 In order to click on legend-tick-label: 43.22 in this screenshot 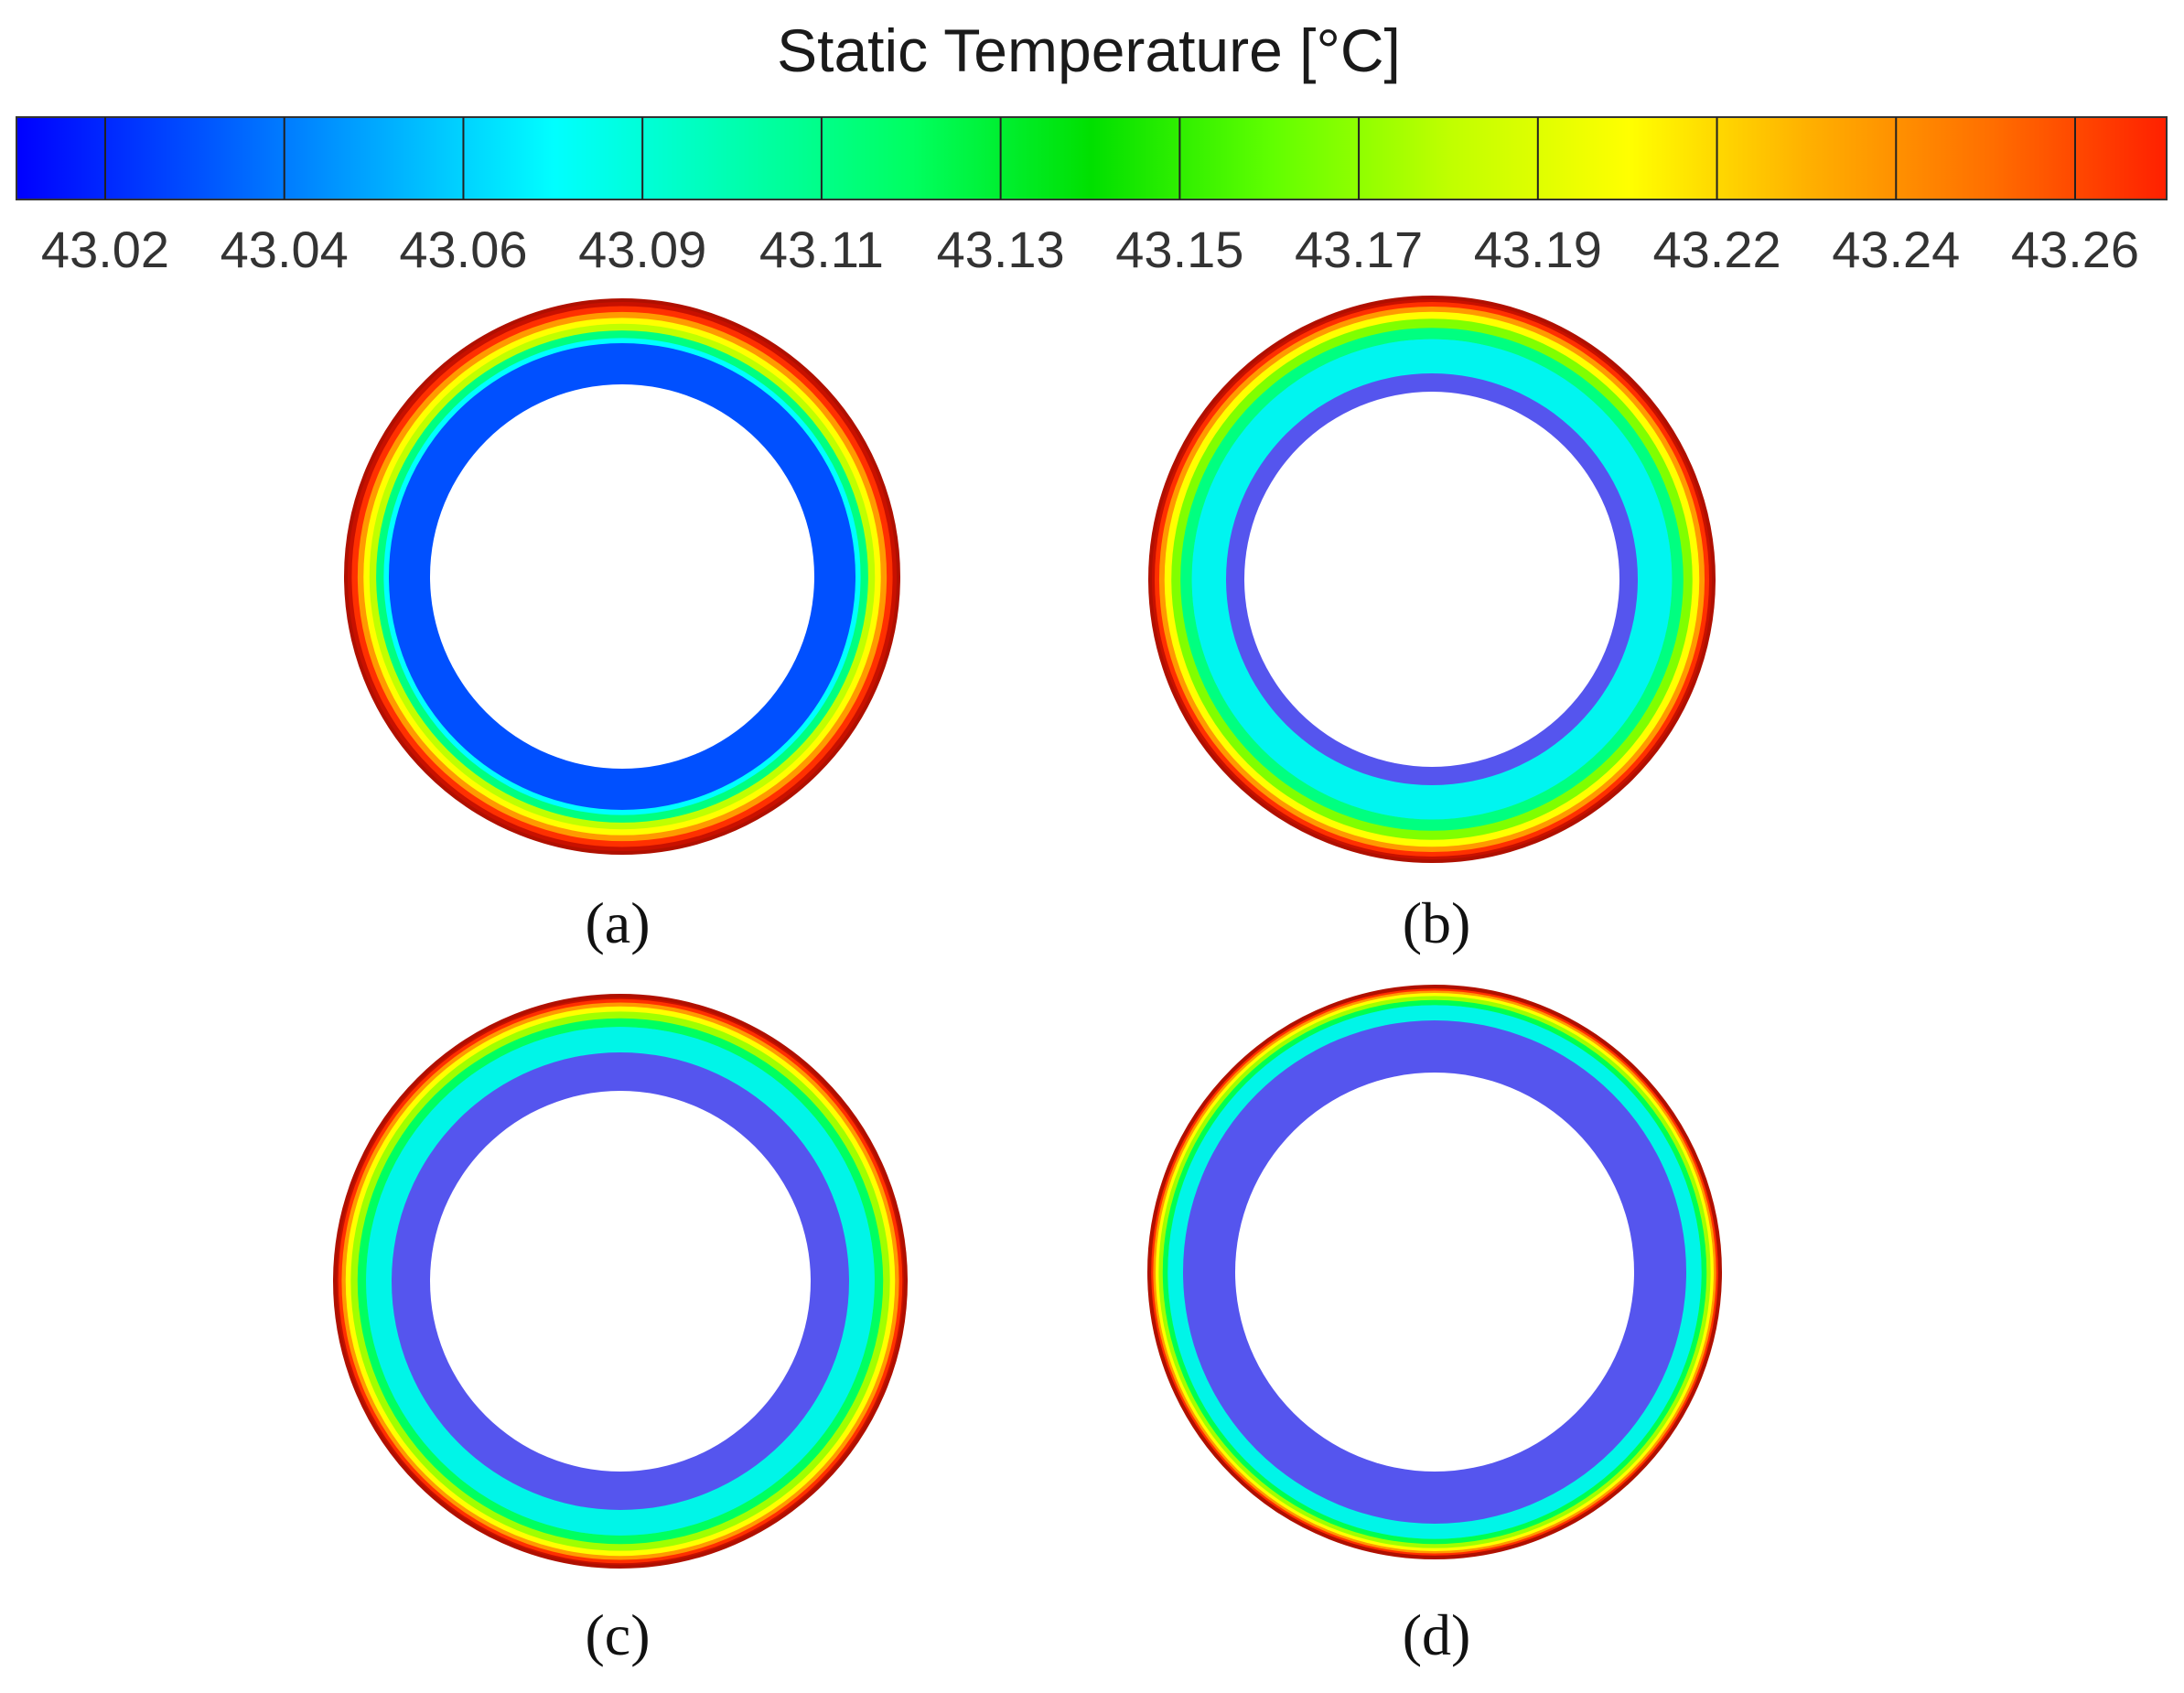, I will do `click(1716, 250)`.